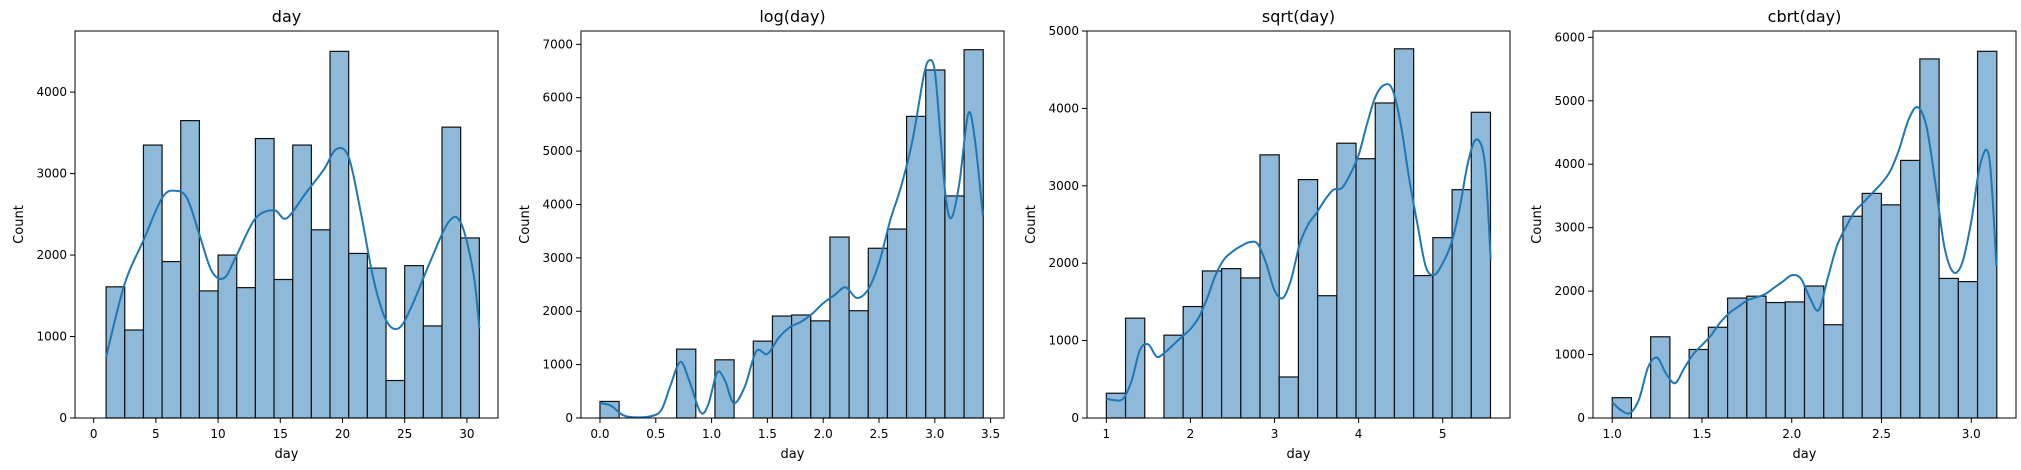 The width and height of the screenshot is (2021, 470). I want to click on chart-title: log(day), so click(792, 16).